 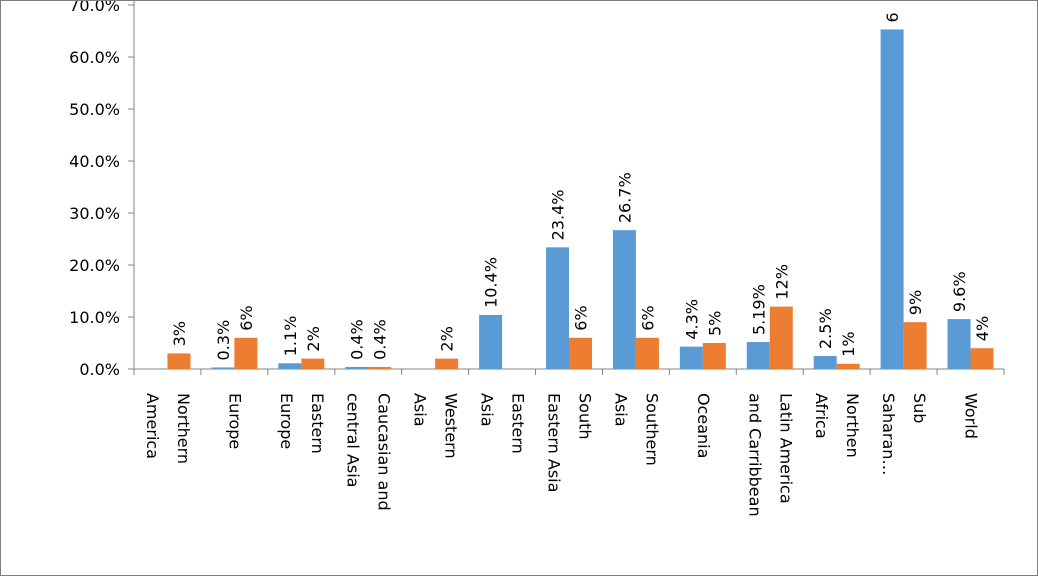 What do you see at coordinates (714, 323) in the screenshot?
I see `data-label: 5%` at bounding box center [714, 323].